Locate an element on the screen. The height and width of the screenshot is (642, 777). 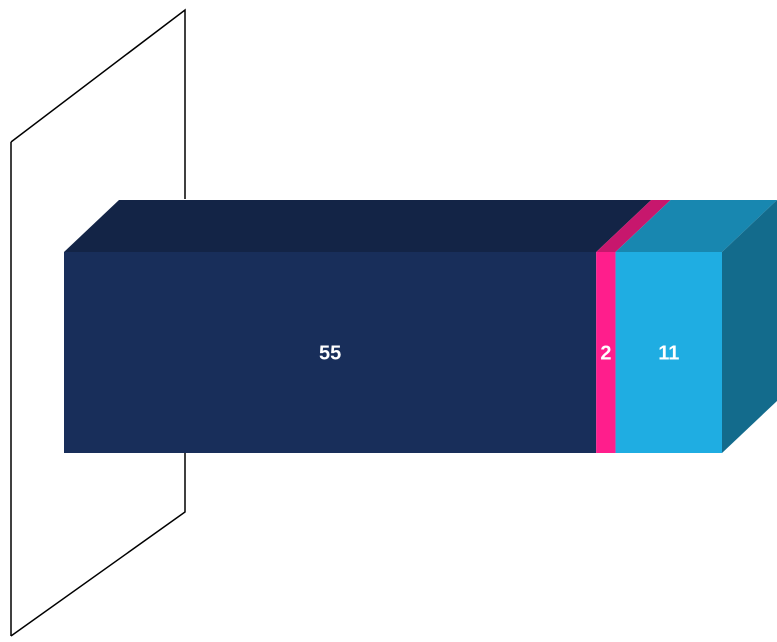
data-label: 55 is located at coordinates (330, 354).